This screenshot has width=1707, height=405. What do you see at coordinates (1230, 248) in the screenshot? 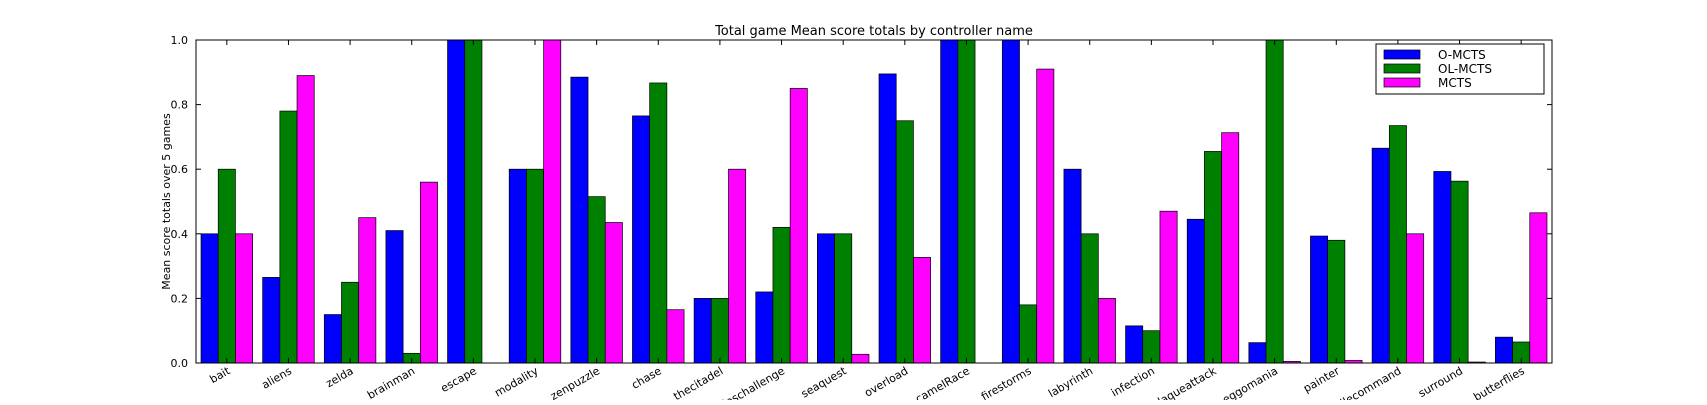
I see `bar-mcts-plaqueattack` at bounding box center [1230, 248].